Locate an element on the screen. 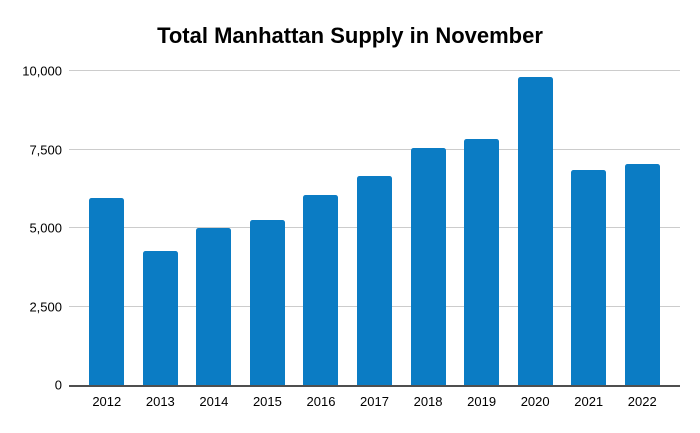 This screenshot has height=433, width=700. y-axis-tick-label: 0 is located at coordinates (58, 385).